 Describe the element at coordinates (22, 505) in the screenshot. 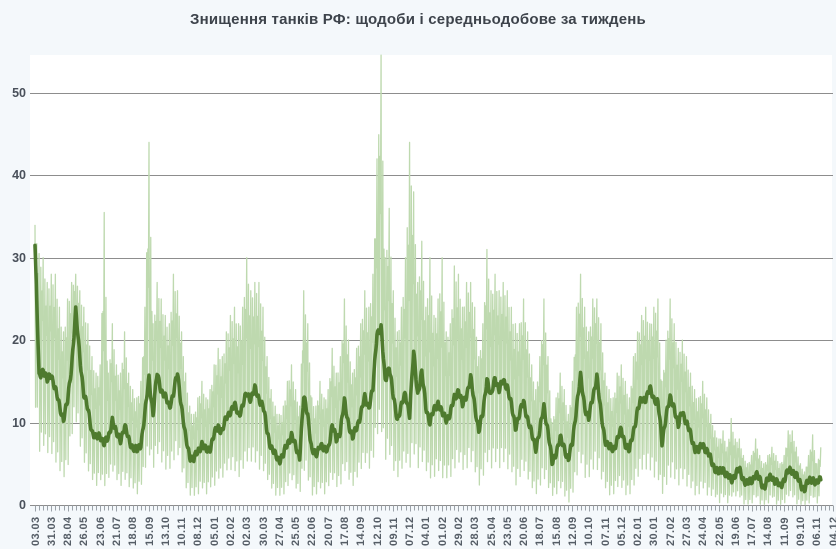

I see `y-tick-label: 0` at that location.